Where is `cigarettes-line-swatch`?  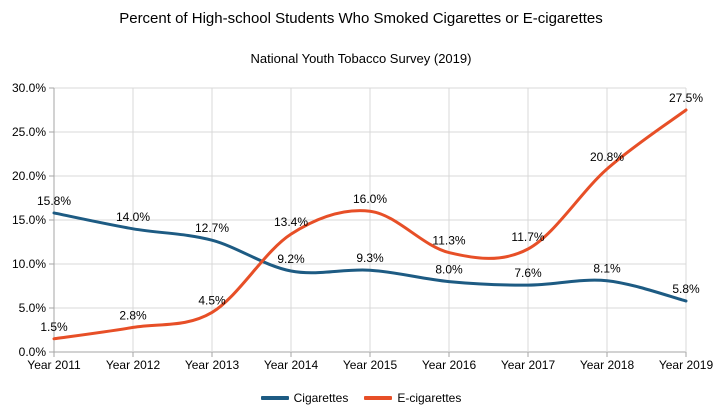 cigarettes-line-swatch is located at coordinates (274, 398).